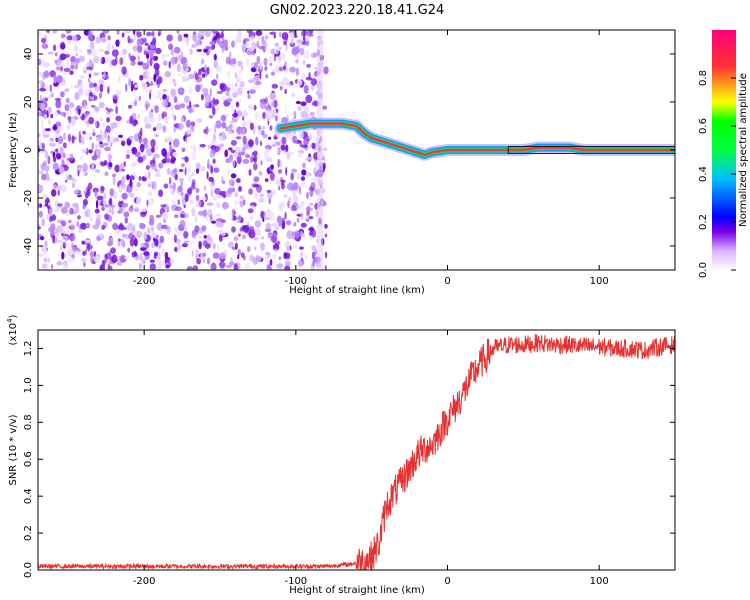  I want to click on chart-title: GN02.2023.220.18.41.G24, so click(357, 10).